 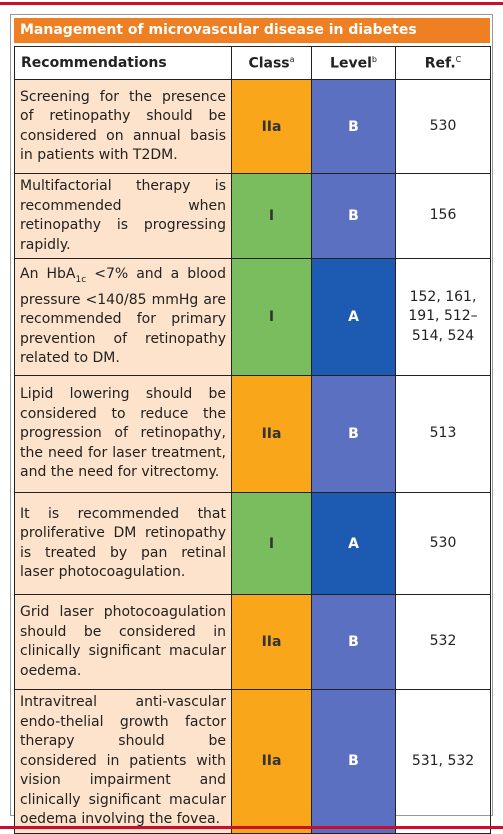 What do you see at coordinates (94, 63) in the screenshot?
I see `column-header-text: Recommendations` at bounding box center [94, 63].